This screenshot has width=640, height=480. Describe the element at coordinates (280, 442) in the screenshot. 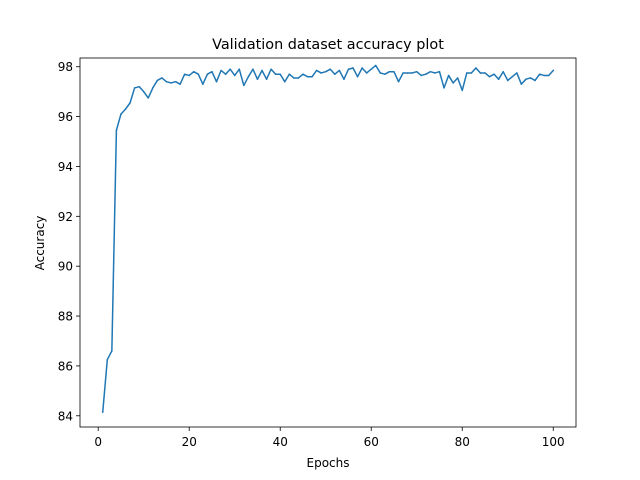

I see `x-tick-label: 40` at that location.